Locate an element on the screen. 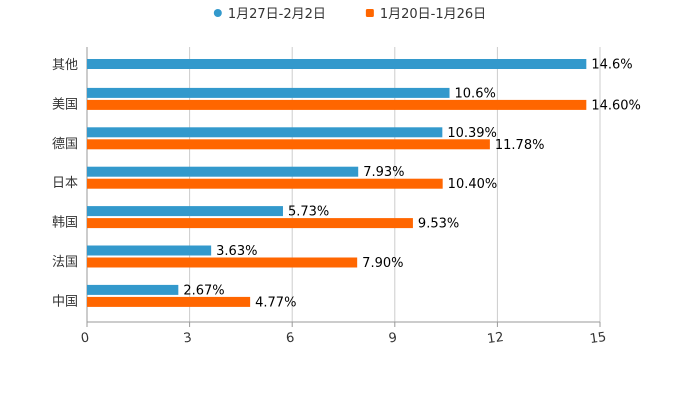 Image resolution: width=700 pixels, height=404 pixels. x-tick-label: 6 is located at coordinates (290, 338).